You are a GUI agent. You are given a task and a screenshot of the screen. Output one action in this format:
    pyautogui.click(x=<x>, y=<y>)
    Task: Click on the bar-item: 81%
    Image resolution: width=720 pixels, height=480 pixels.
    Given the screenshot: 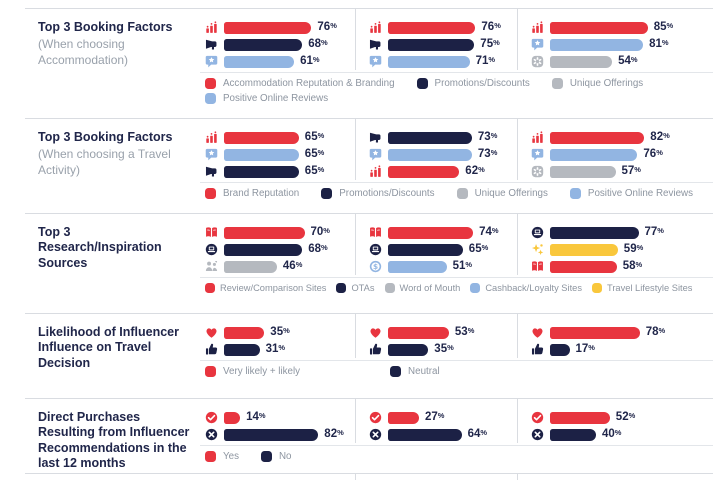 What is the action you would take?
    pyautogui.click(x=620, y=44)
    